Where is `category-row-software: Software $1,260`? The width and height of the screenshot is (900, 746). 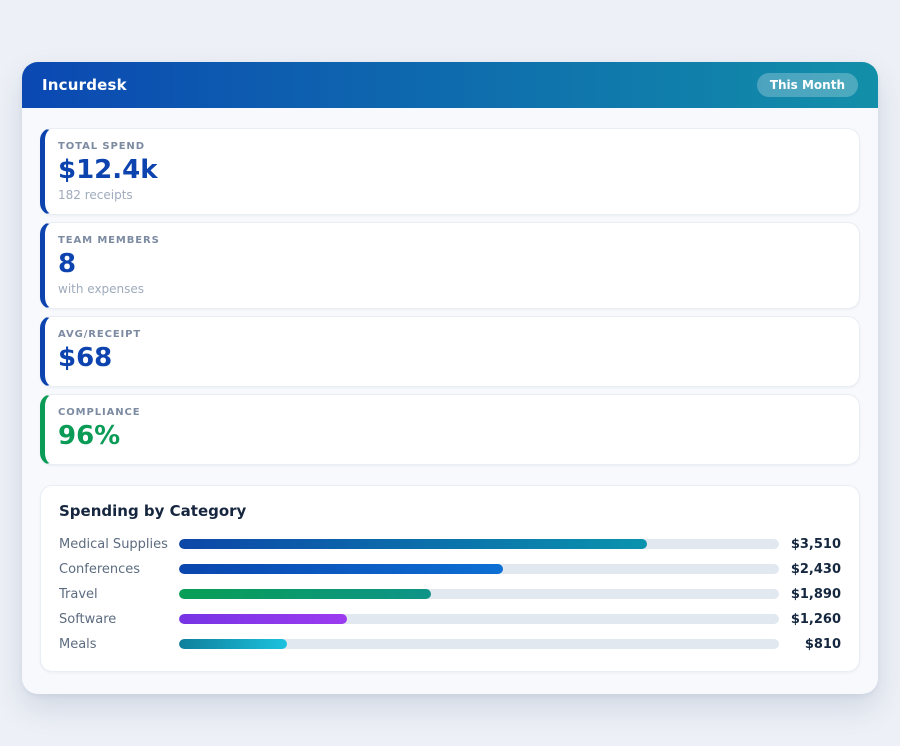 category-row-software: Software $1,260 is located at coordinates (450, 619).